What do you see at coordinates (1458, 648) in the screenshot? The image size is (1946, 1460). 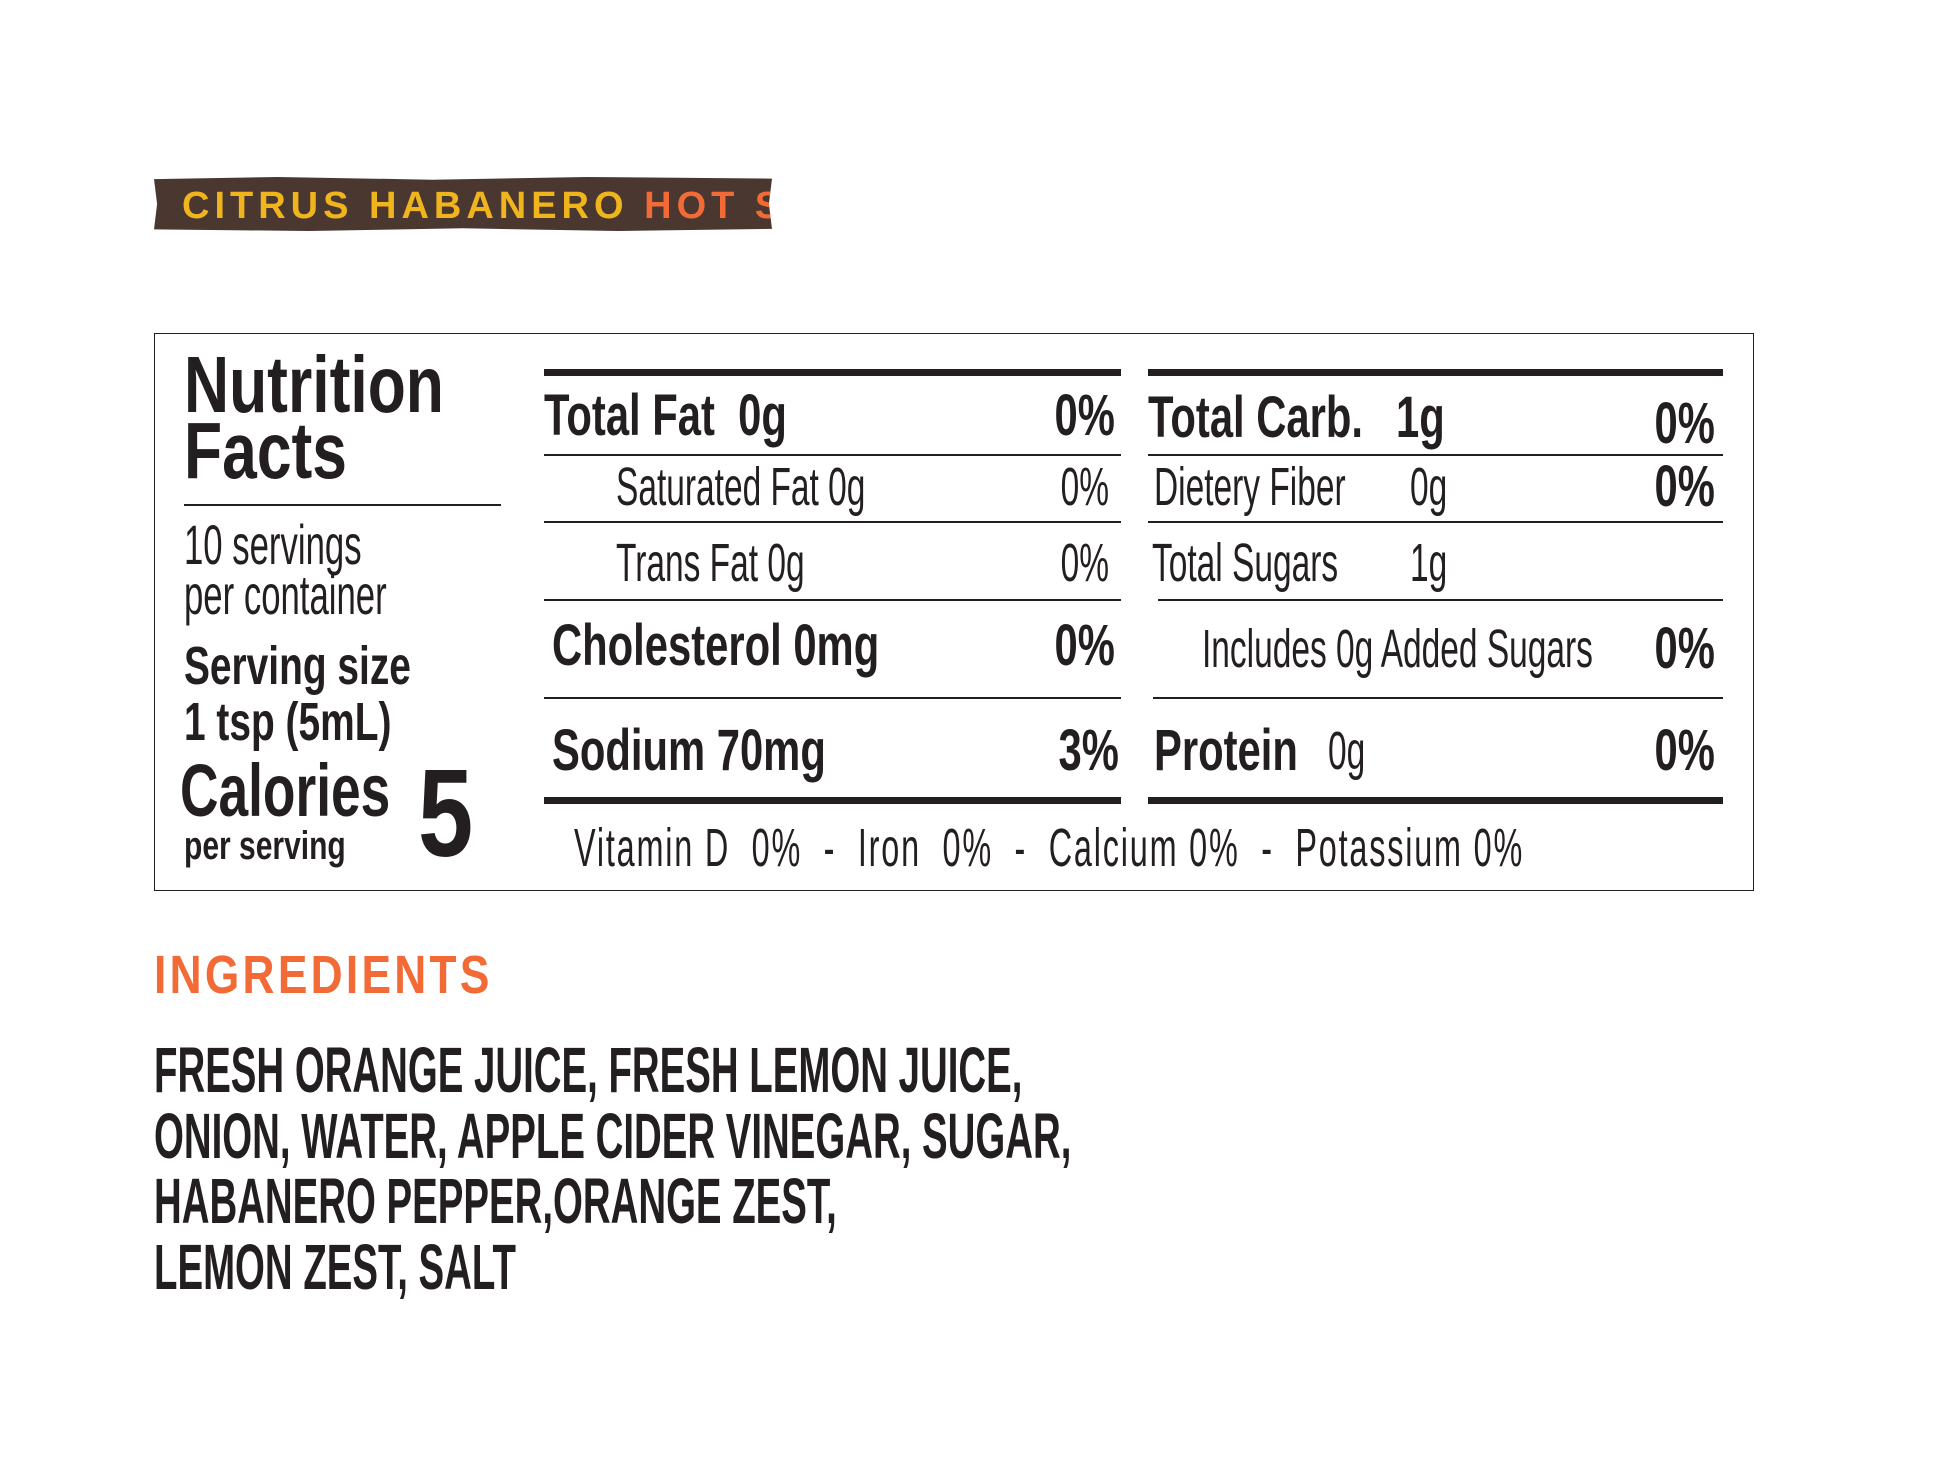 I see `row-added-sugars: Includes 0g Added Sugars 0%` at bounding box center [1458, 648].